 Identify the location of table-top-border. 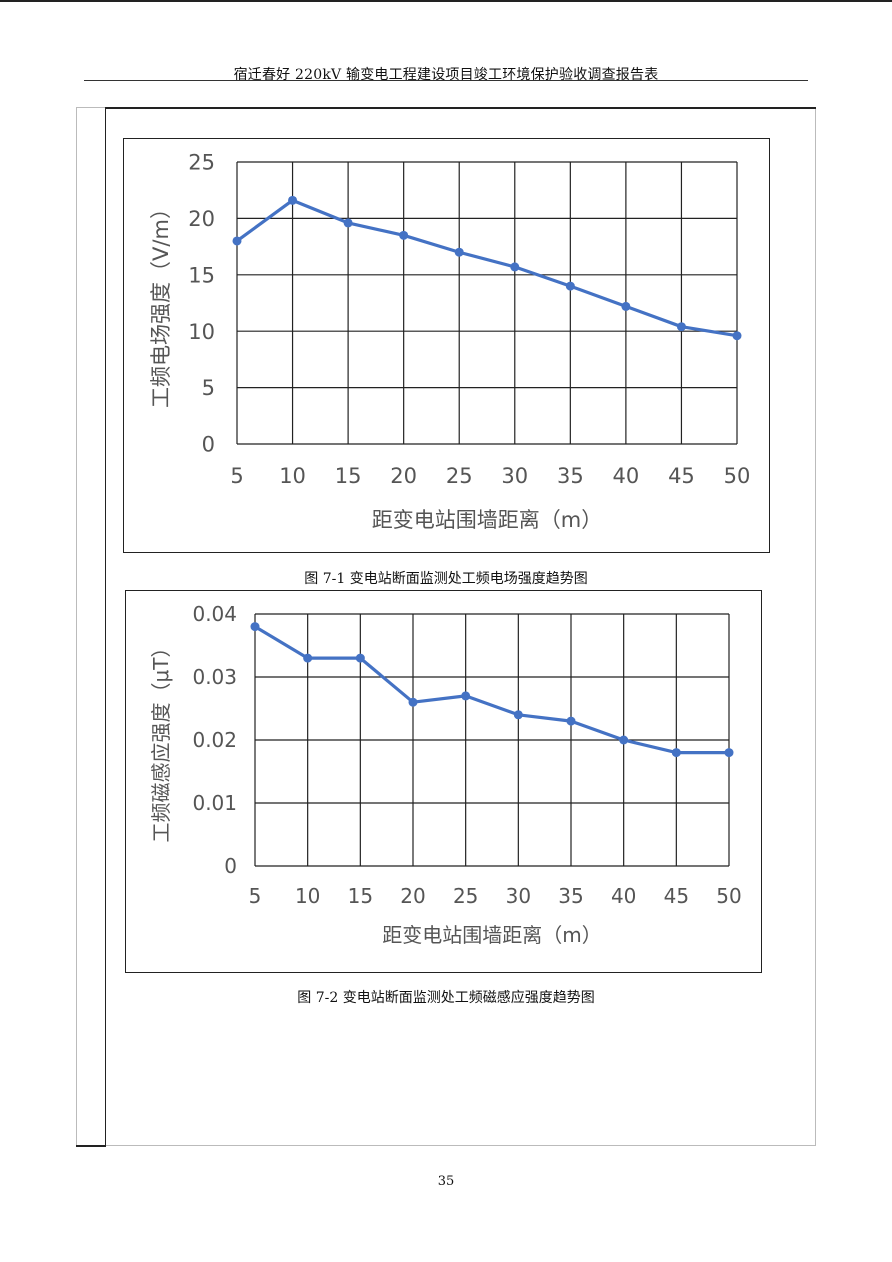
(460, 108).